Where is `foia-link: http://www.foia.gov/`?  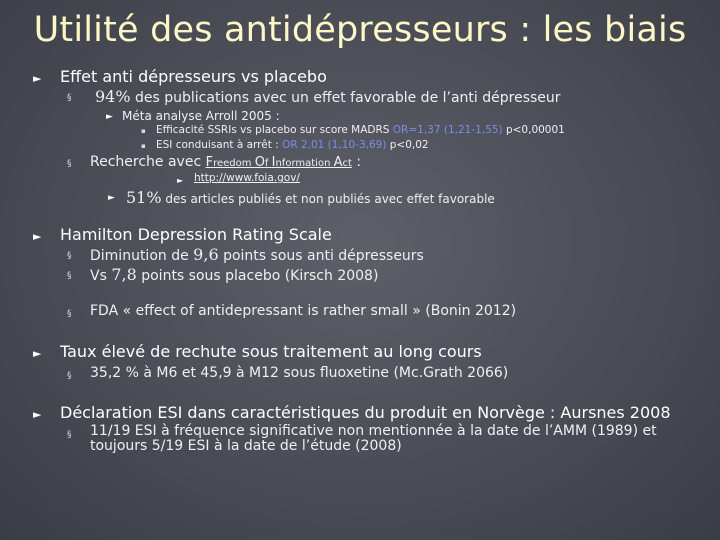
foia-link: http://www.foia.gov/ is located at coordinates (247, 178).